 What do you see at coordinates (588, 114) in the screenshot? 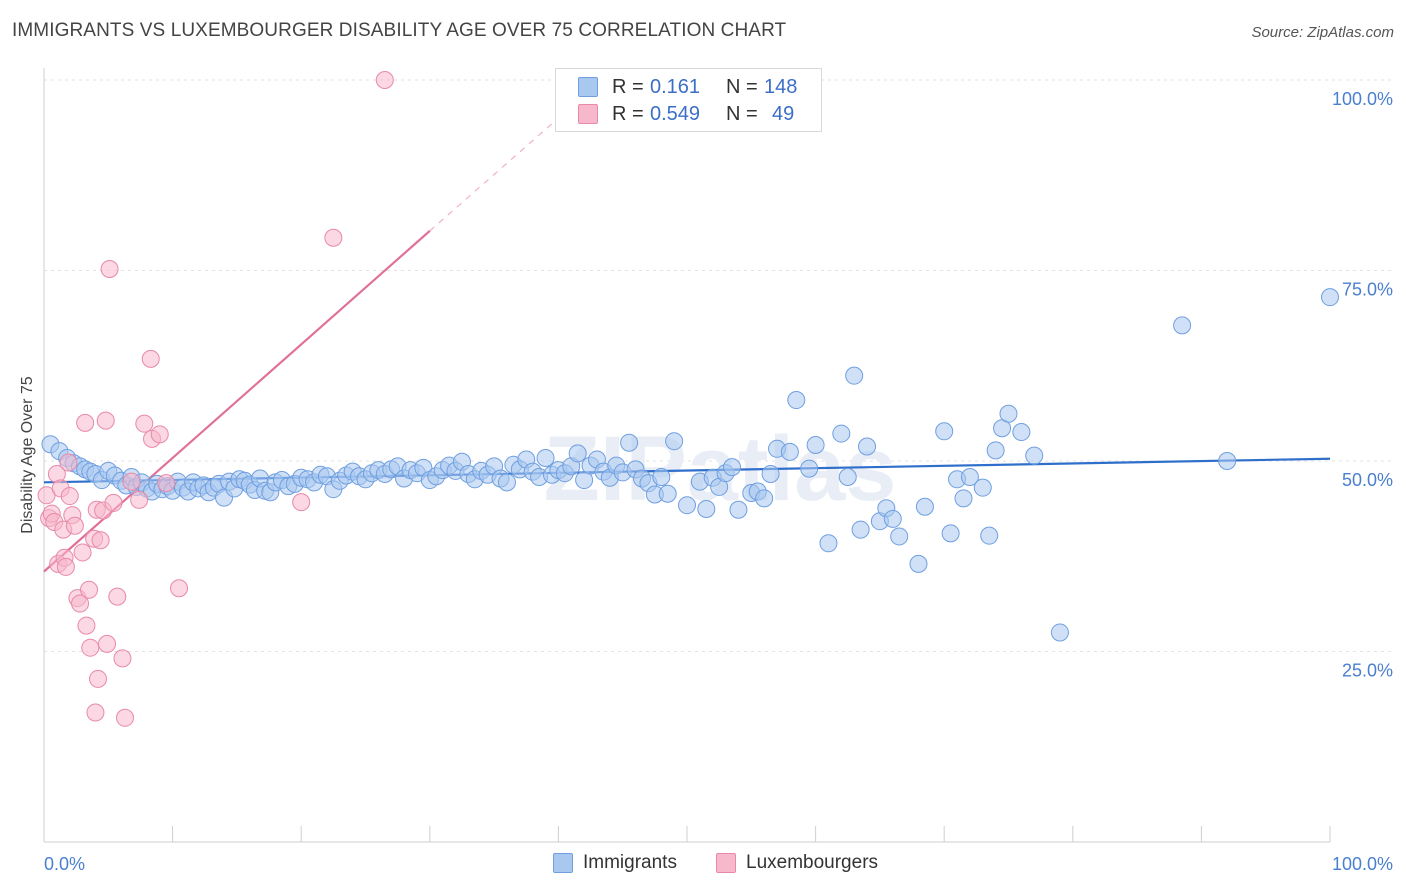
I see `luxembourgers-swatch` at bounding box center [588, 114].